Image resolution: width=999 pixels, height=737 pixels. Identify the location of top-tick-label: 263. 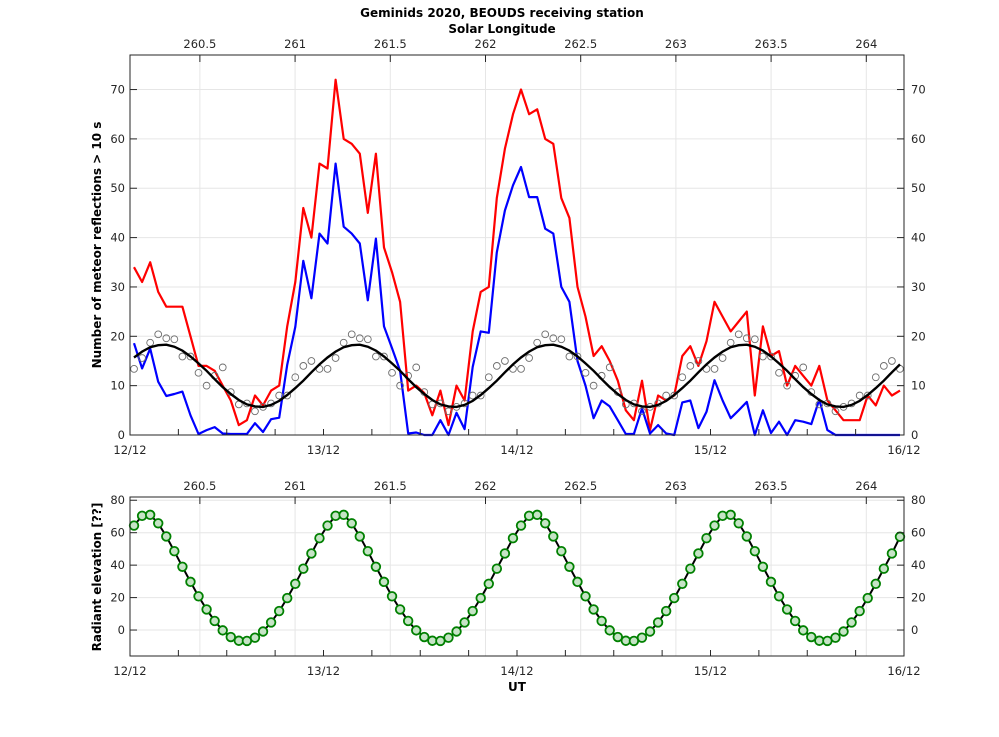
(676, 486).